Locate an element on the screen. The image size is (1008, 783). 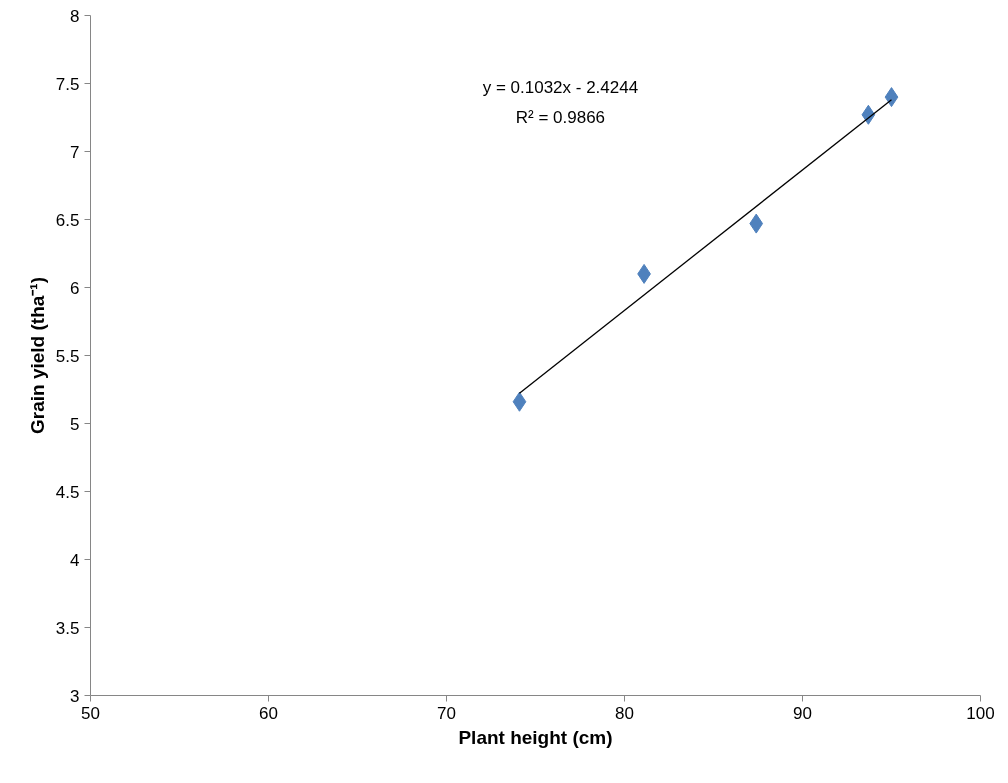
y-axis-title: Grain yield (tha⁻¹) is located at coordinates (37, 355).